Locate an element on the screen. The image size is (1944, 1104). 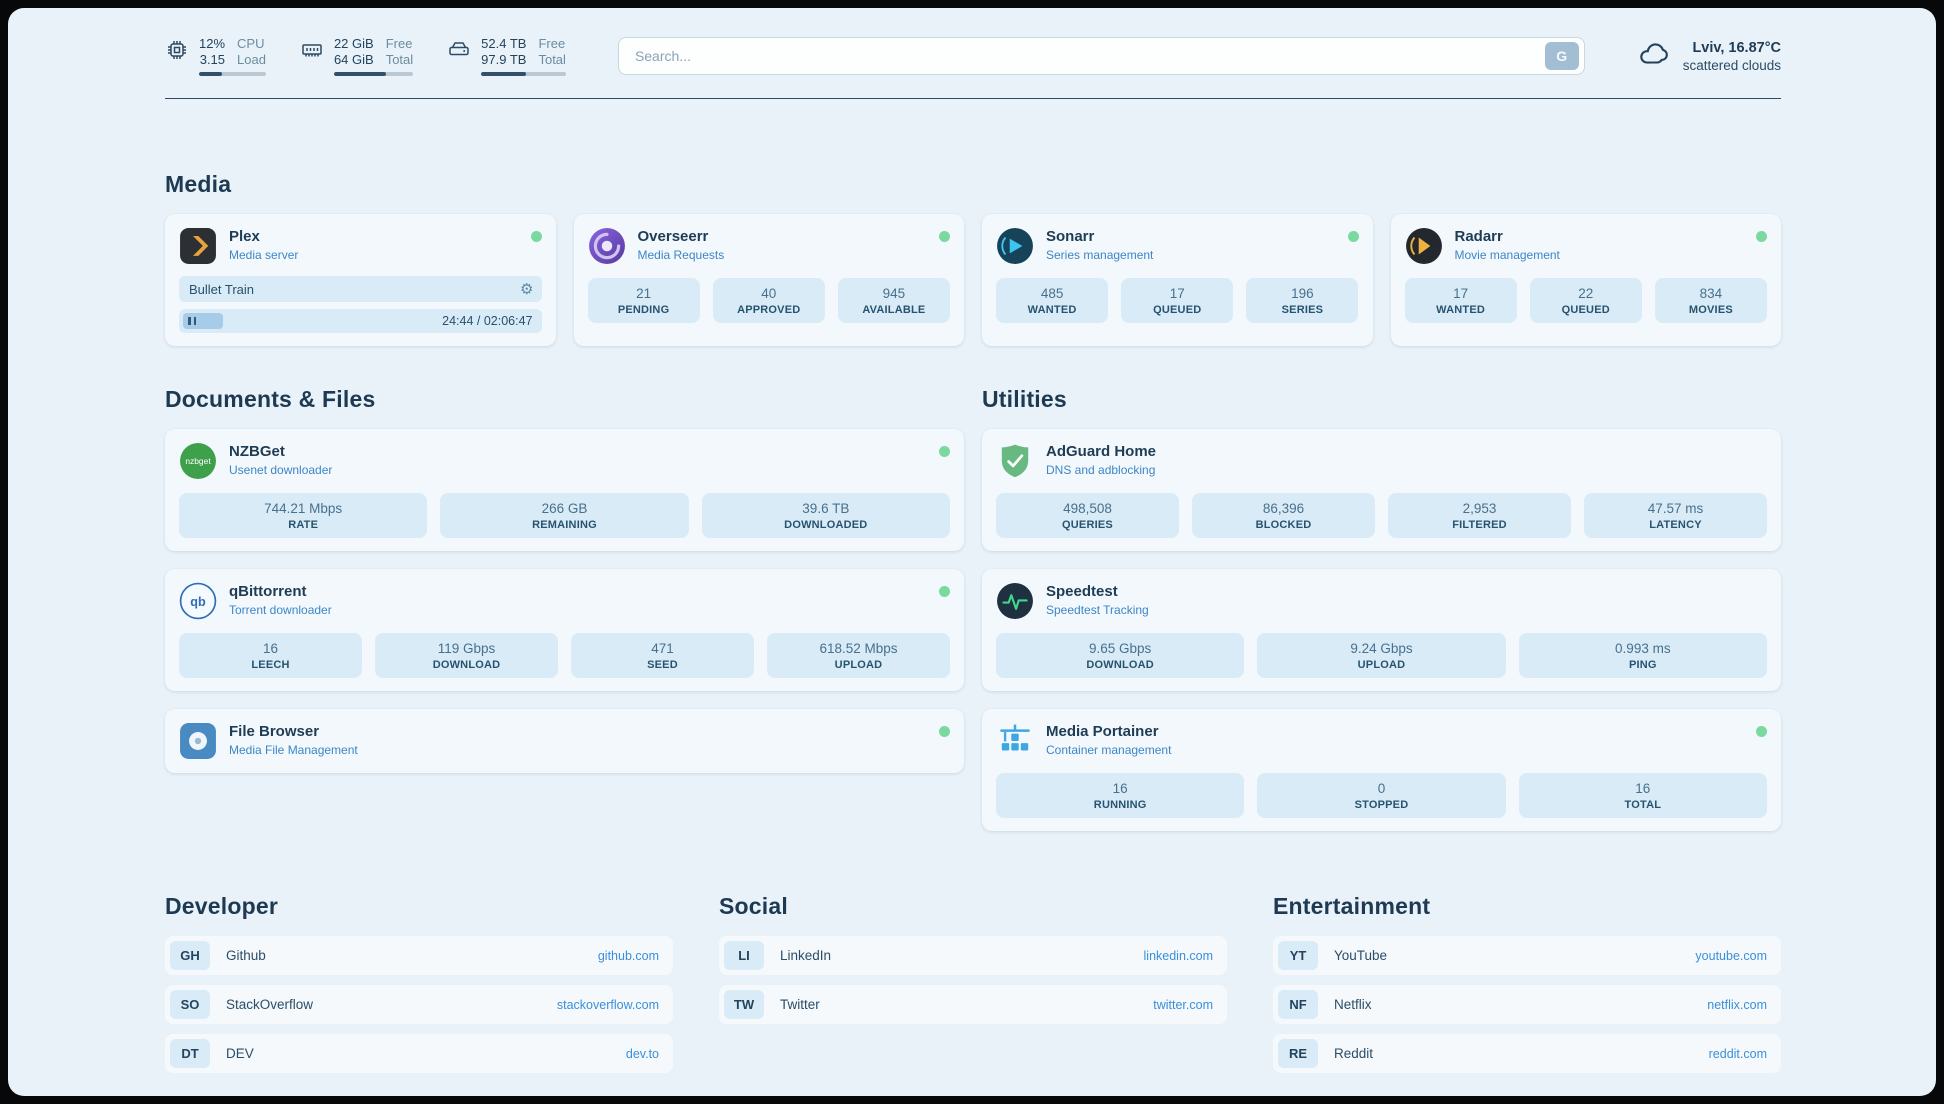
bookmark-name: LinkedIn is located at coordinates (806, 955).